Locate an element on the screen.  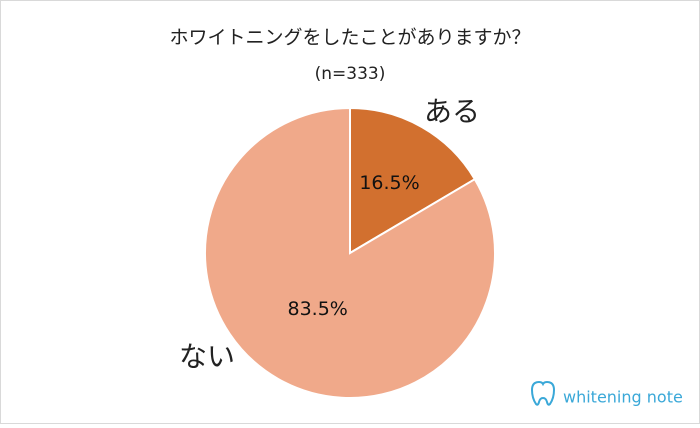
data-label: 83.5% is located at coordinates (317, 309).